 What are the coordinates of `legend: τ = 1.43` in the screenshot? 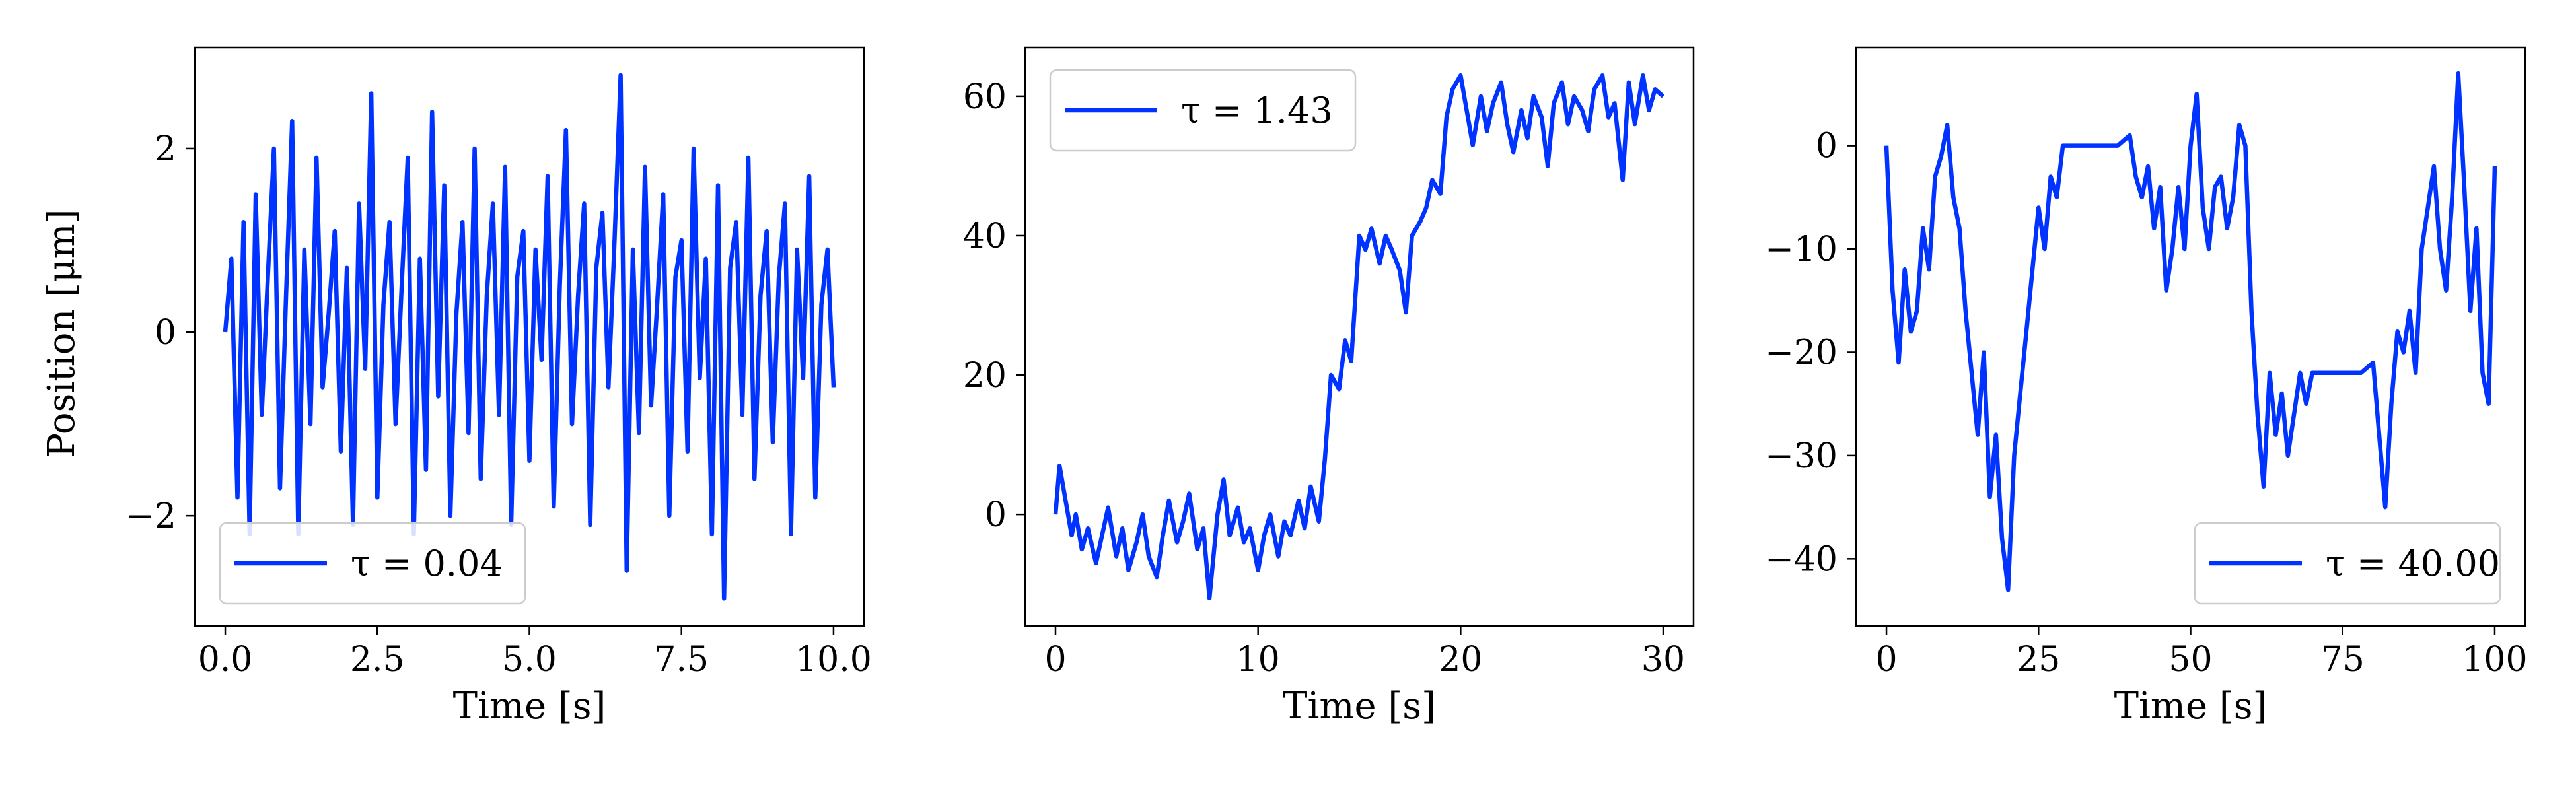 It's located at (1203, 110).